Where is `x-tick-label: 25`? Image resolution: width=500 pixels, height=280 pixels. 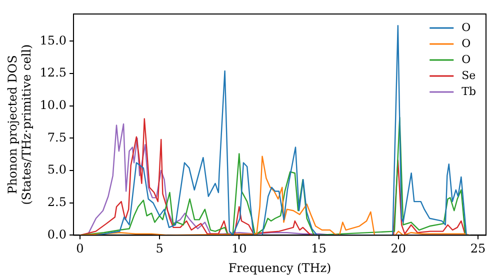 x-tick-label: 25 is located at coordinates (478, 249).